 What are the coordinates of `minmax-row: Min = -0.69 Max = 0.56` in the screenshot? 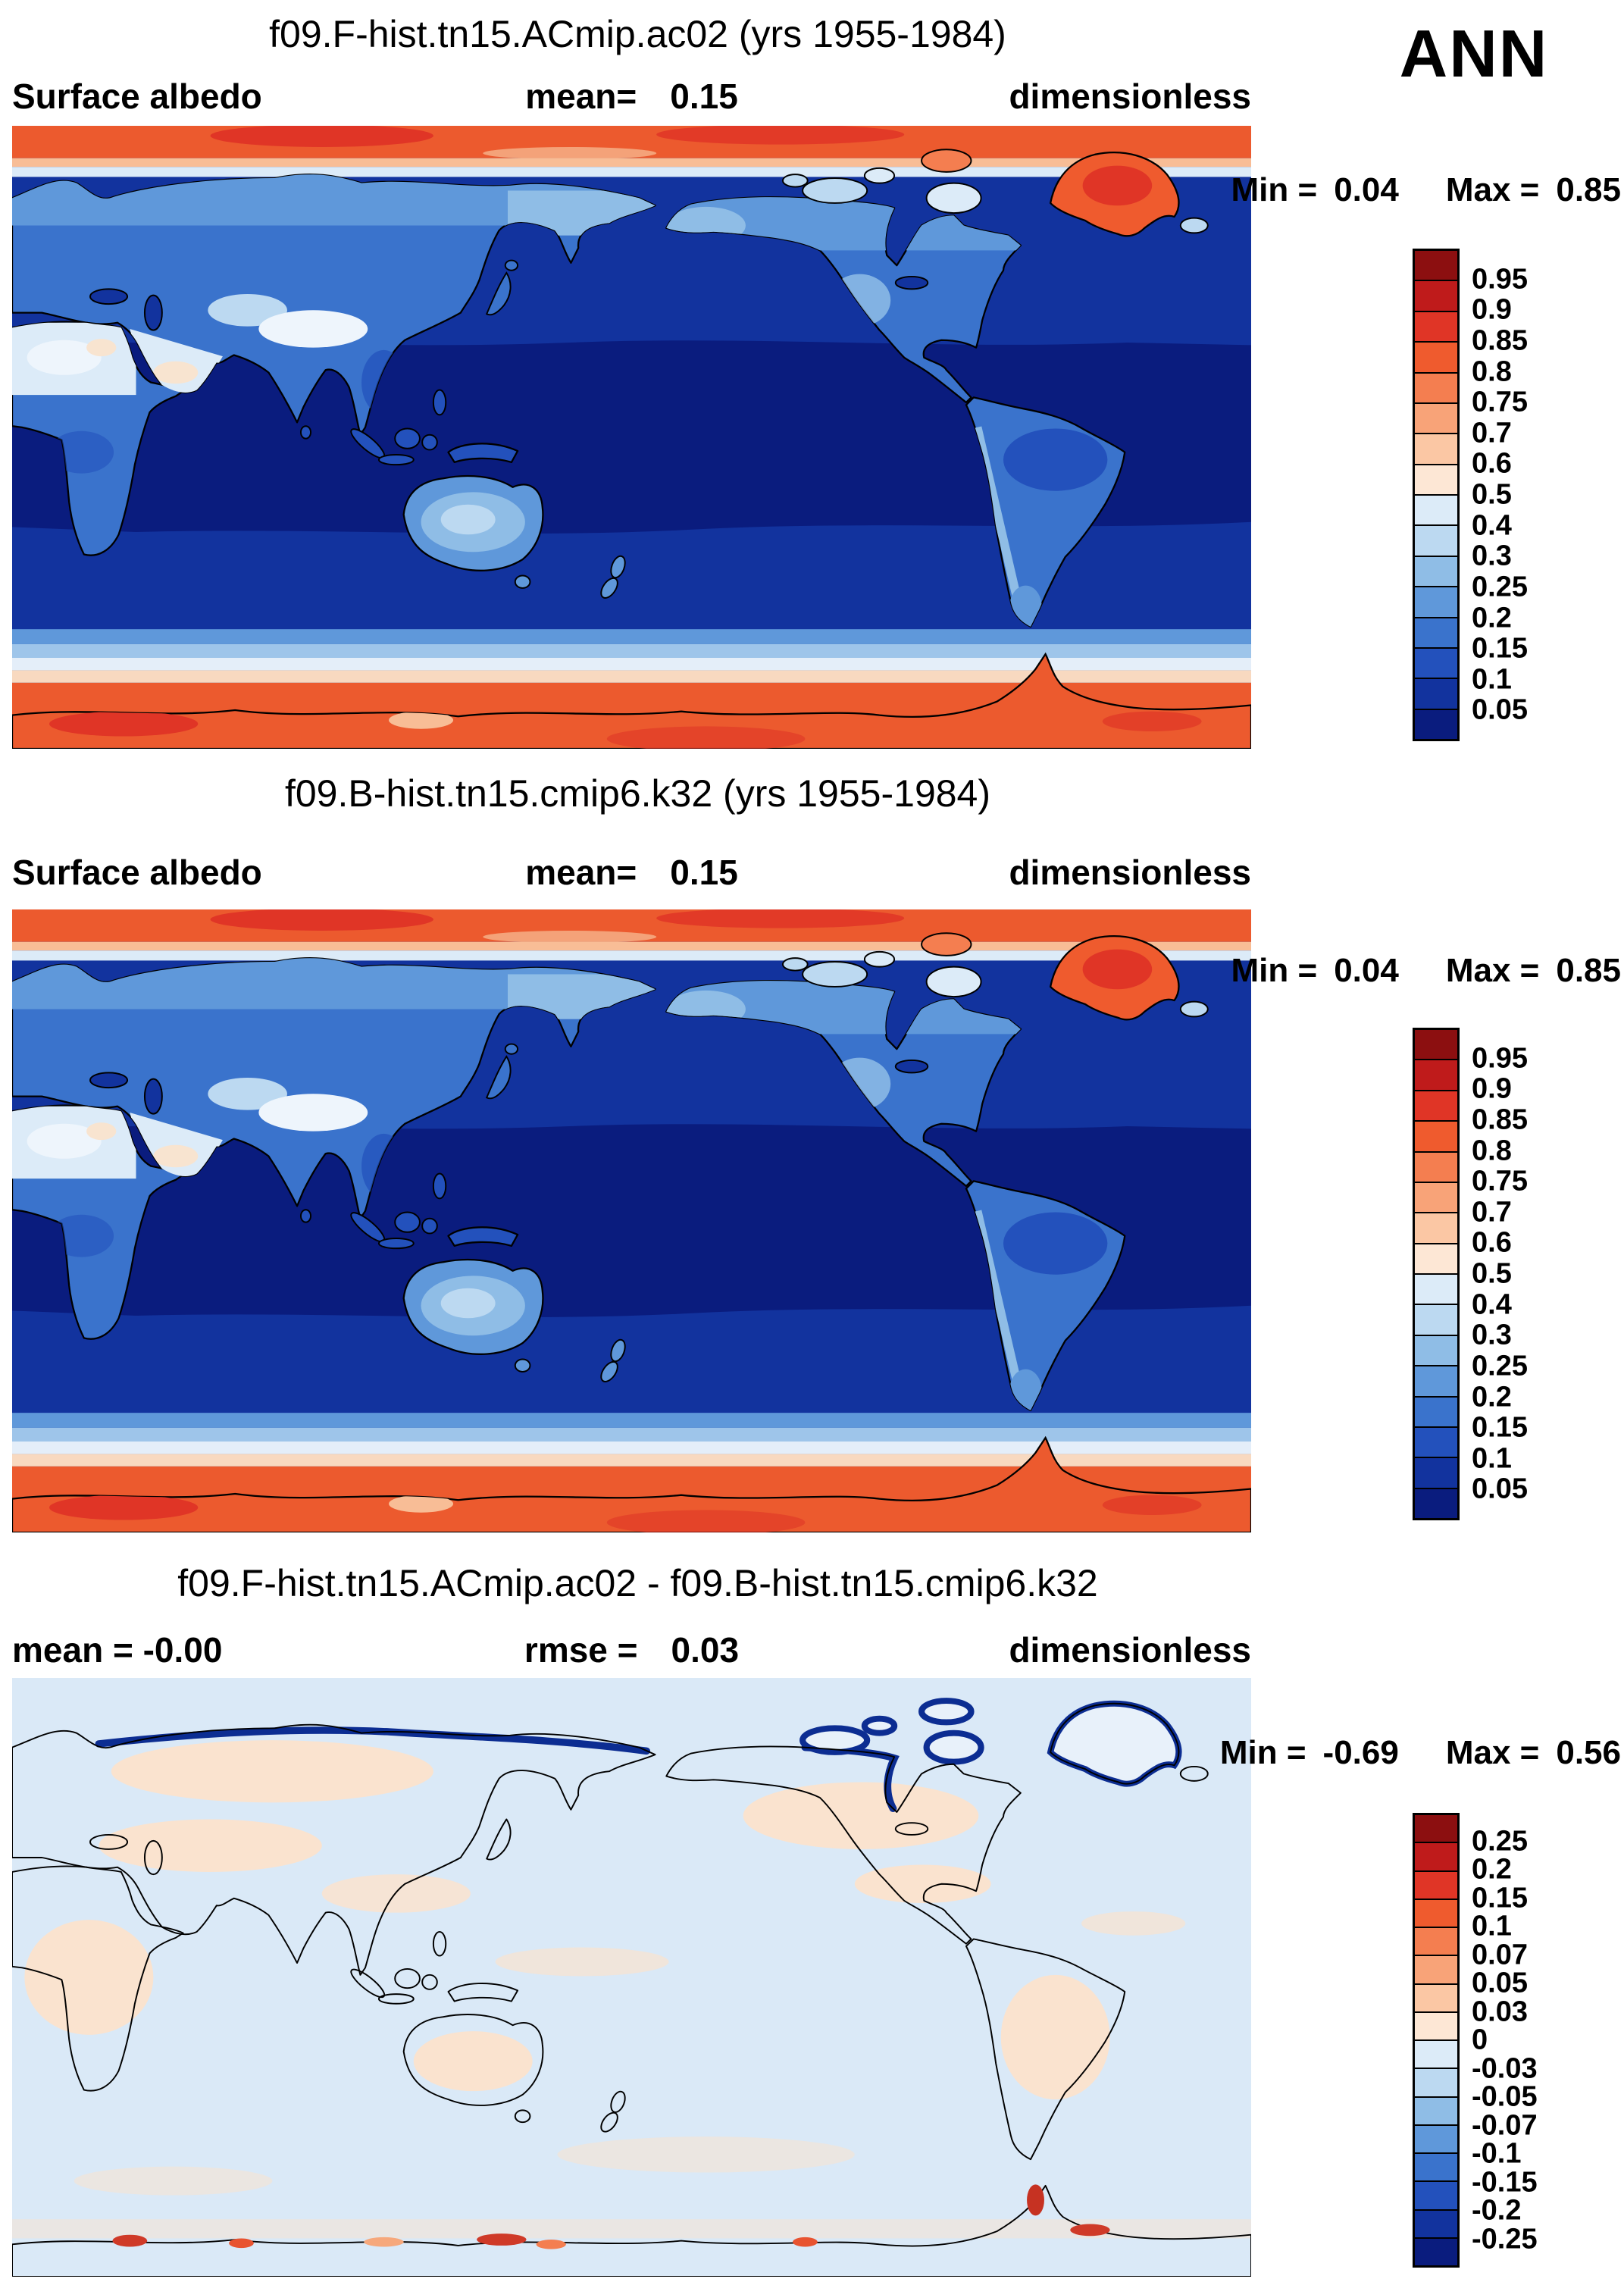 It's located at (1420, 1753).